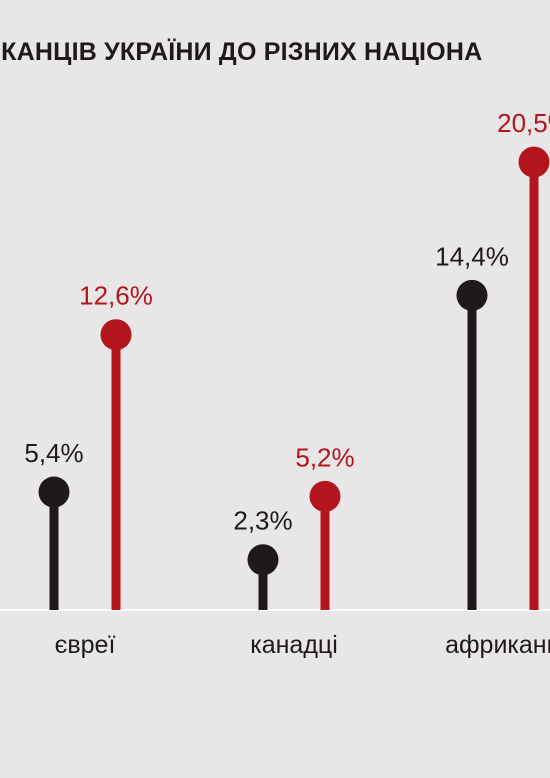 Image resolution: width=550 pixels, height=778 pixels. I want to click on value-label: 20,5%, so click(523, 123).